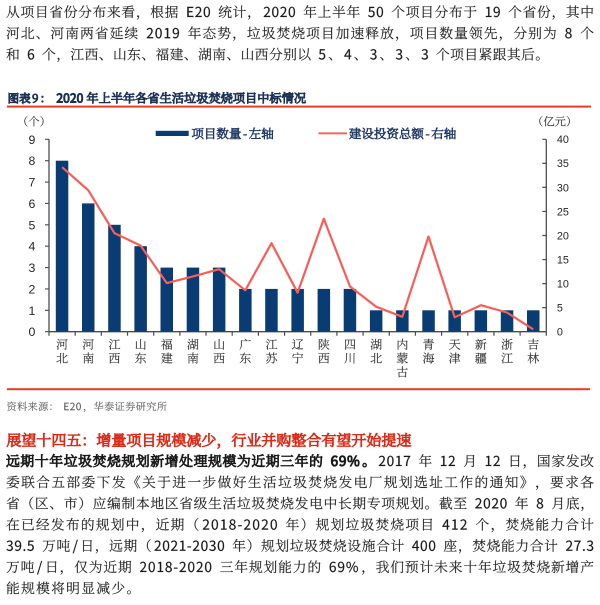 Image resolution: width=600 pixels, height=605 pixels. What do you see at coordinates (31, 140) in the screenshot?
I see `svg-text: 9` at bounding box center [31, 140].